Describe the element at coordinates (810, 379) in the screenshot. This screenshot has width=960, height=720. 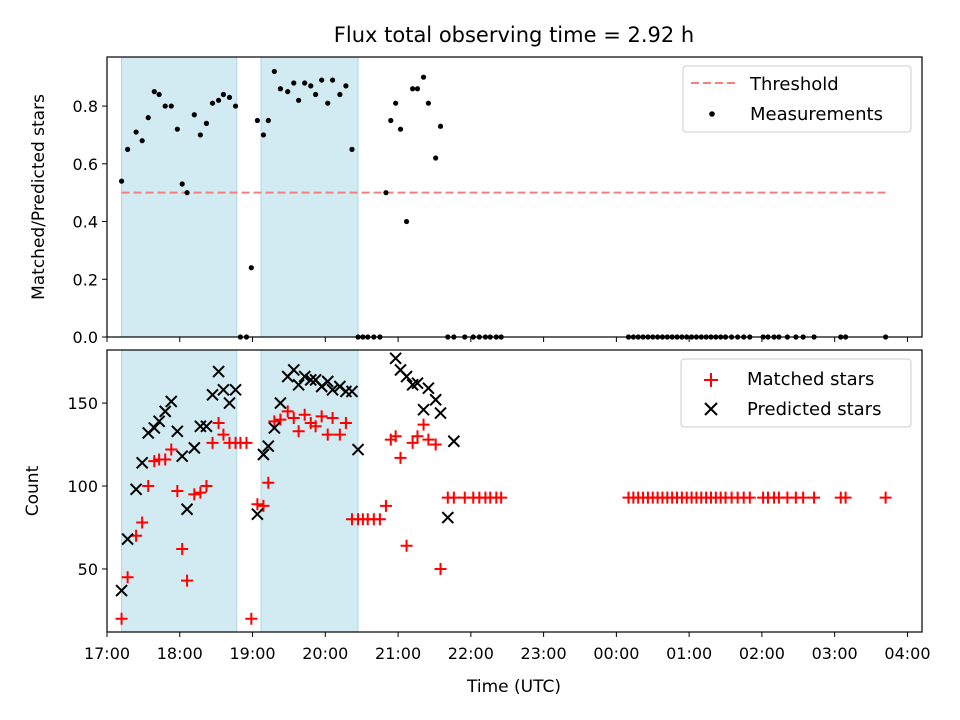
I see `legend-matched-label: Matched stars` at that location.